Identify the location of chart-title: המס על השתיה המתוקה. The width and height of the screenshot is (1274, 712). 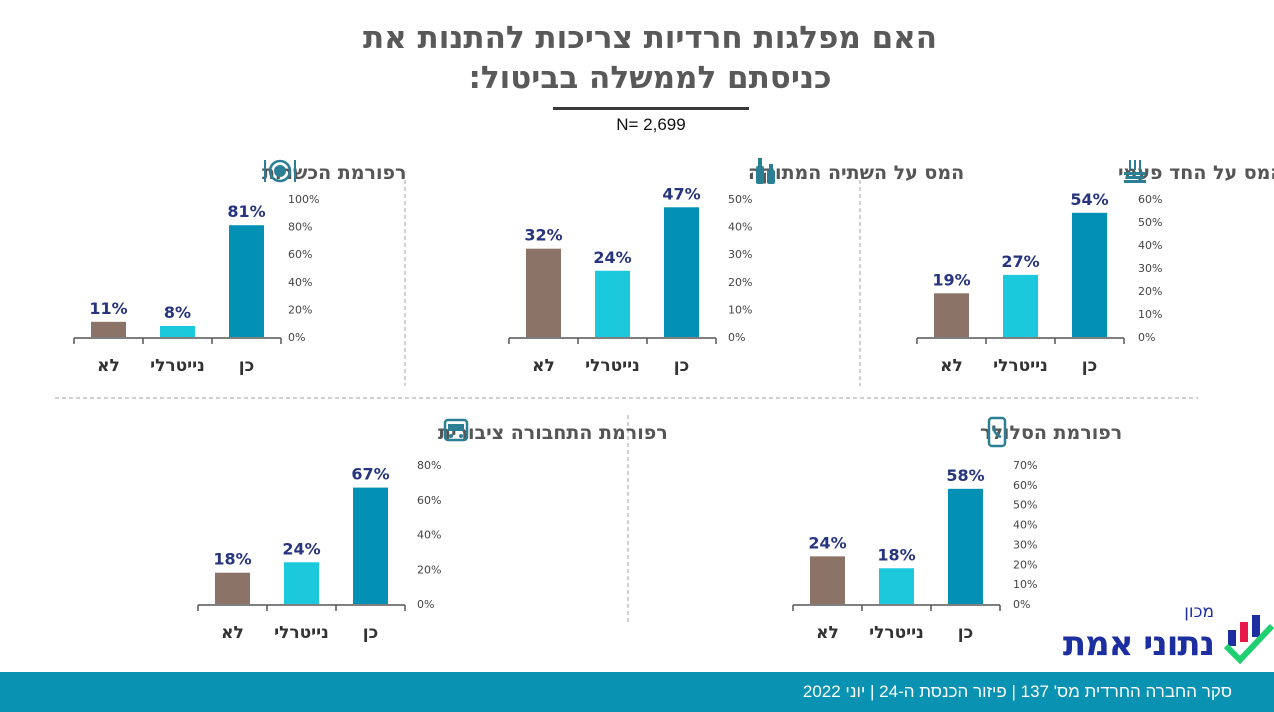
(856, 173).